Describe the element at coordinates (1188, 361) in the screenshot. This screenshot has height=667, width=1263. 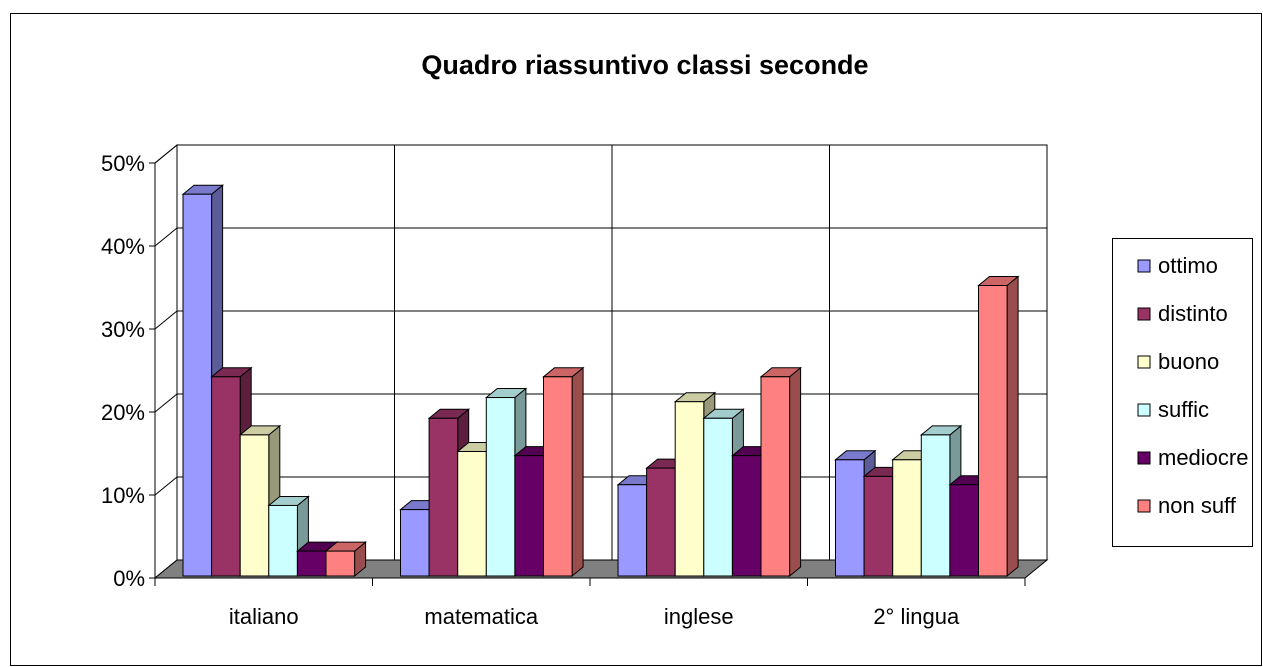
I see `legend-label: buono` at that location.